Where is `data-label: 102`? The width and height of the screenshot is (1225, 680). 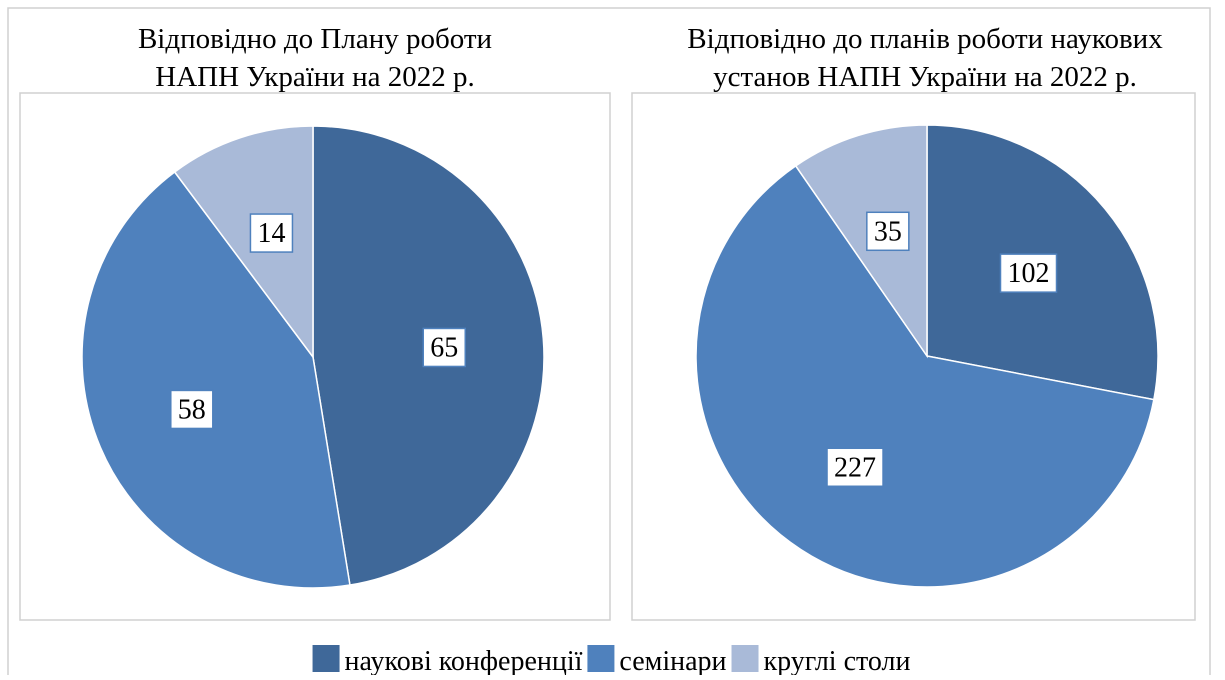 data-label: 102 is located at coordinates (1029, 273).